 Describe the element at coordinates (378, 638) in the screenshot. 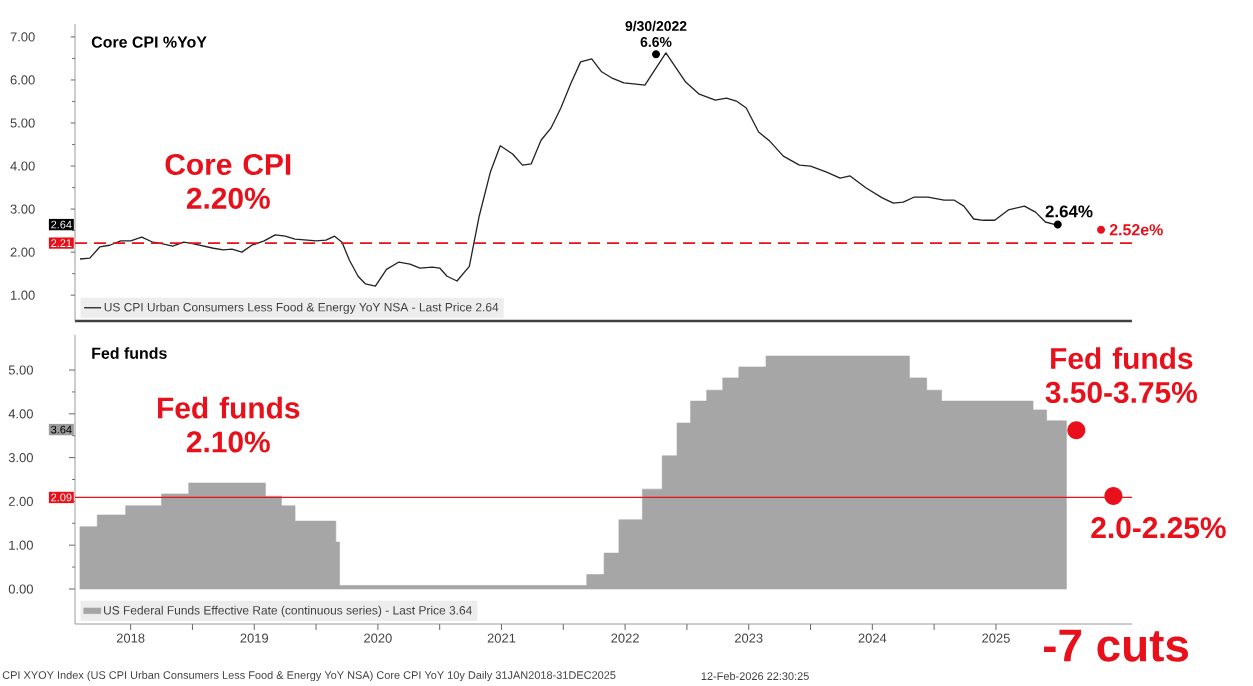

I see `x-tick-label: 2020` at that location.